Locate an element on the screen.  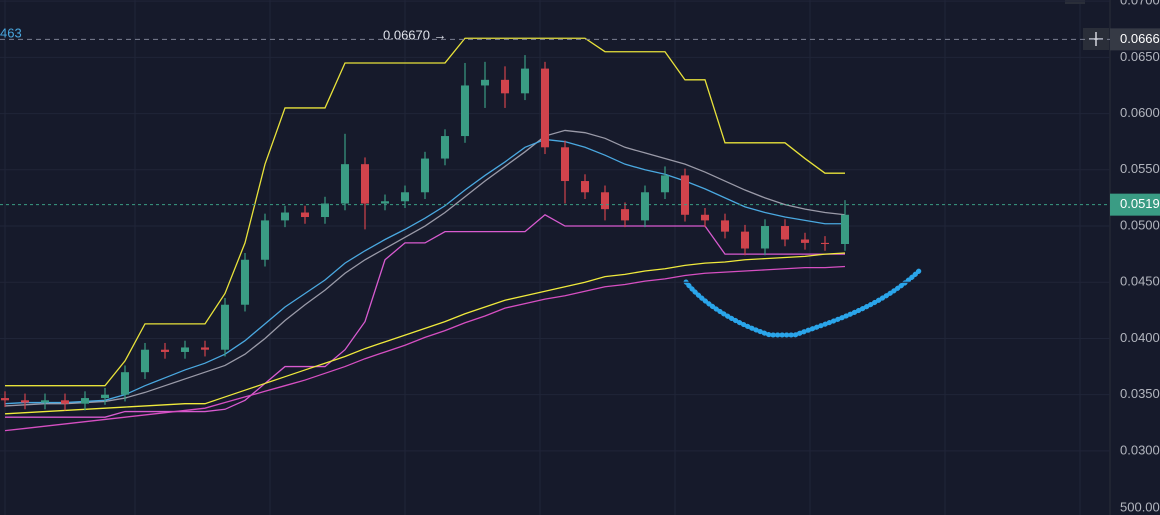
y-tick-label: 0.0450 is located at coordinates (1140, 281).